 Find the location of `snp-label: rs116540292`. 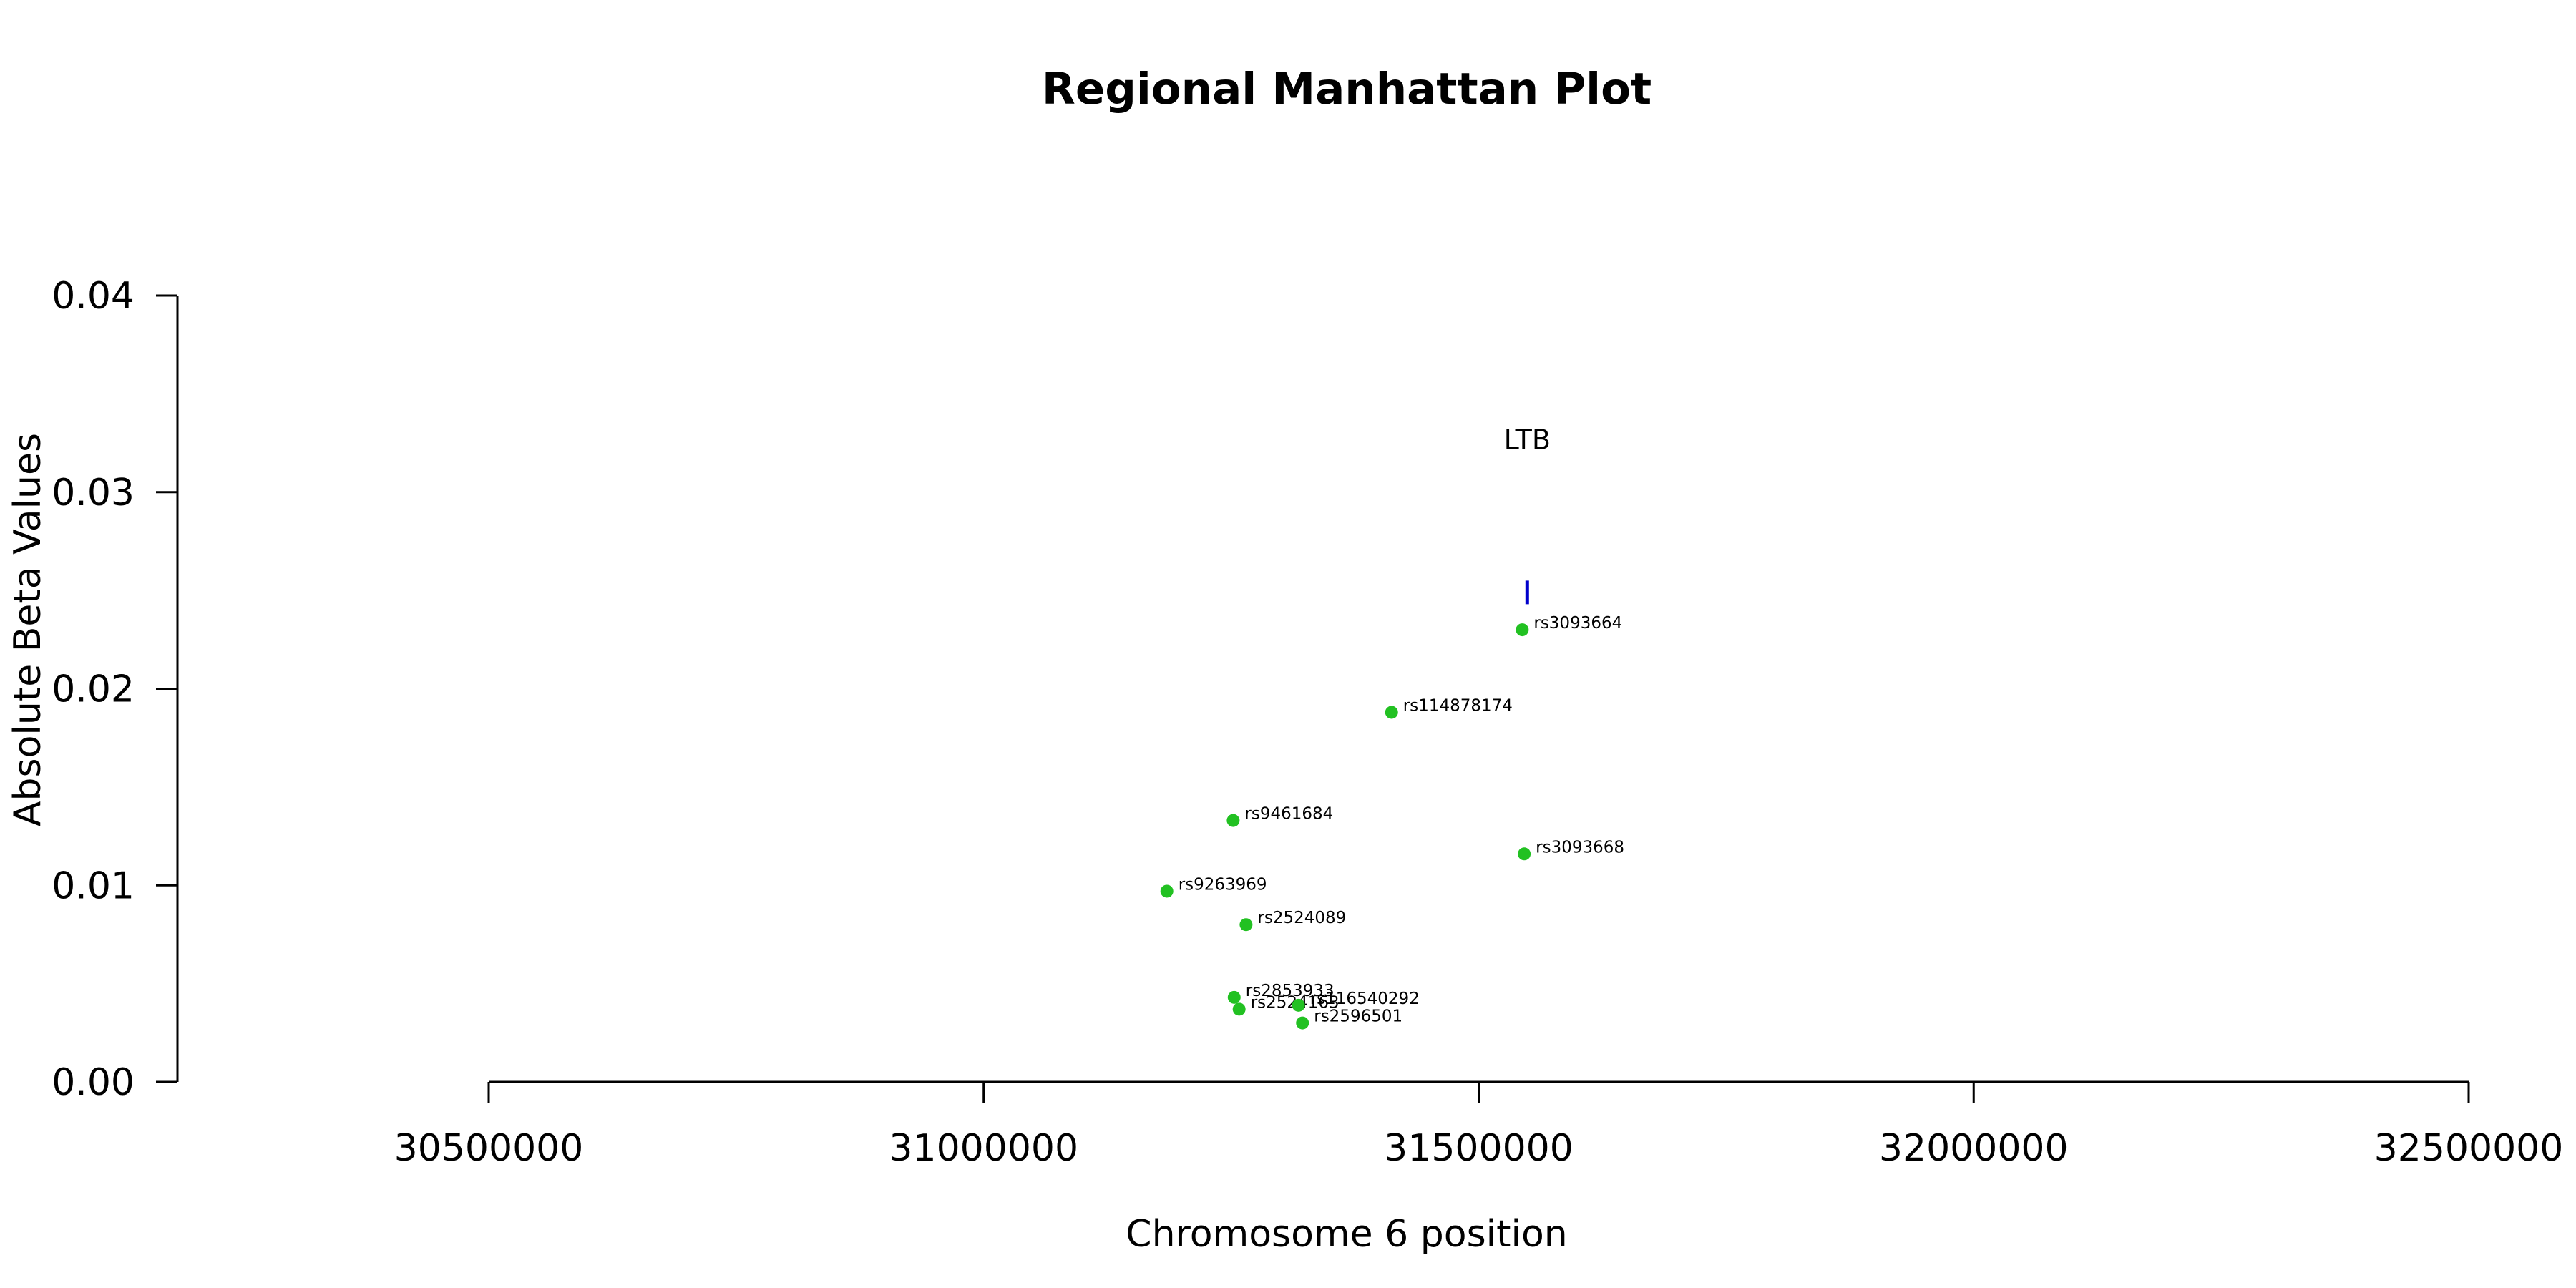

snp-label: rs116540292 is located at coordinates (1365, 999).